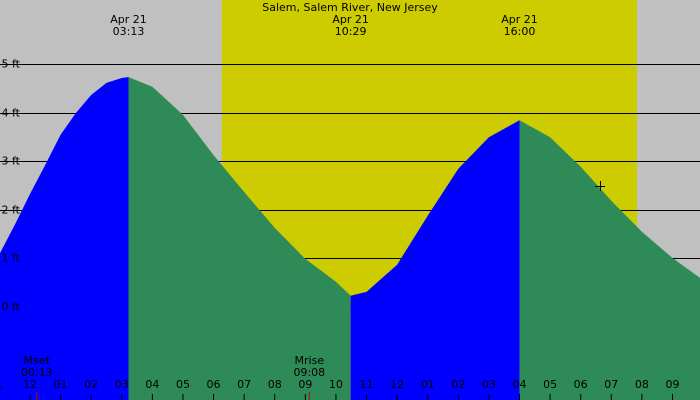 Image resolution: width=700 pixels, height=400 pixels. Describe the element at coordinates (11, 307) in the screenshot. I see `y-tick-label: 0 ft` at that location.